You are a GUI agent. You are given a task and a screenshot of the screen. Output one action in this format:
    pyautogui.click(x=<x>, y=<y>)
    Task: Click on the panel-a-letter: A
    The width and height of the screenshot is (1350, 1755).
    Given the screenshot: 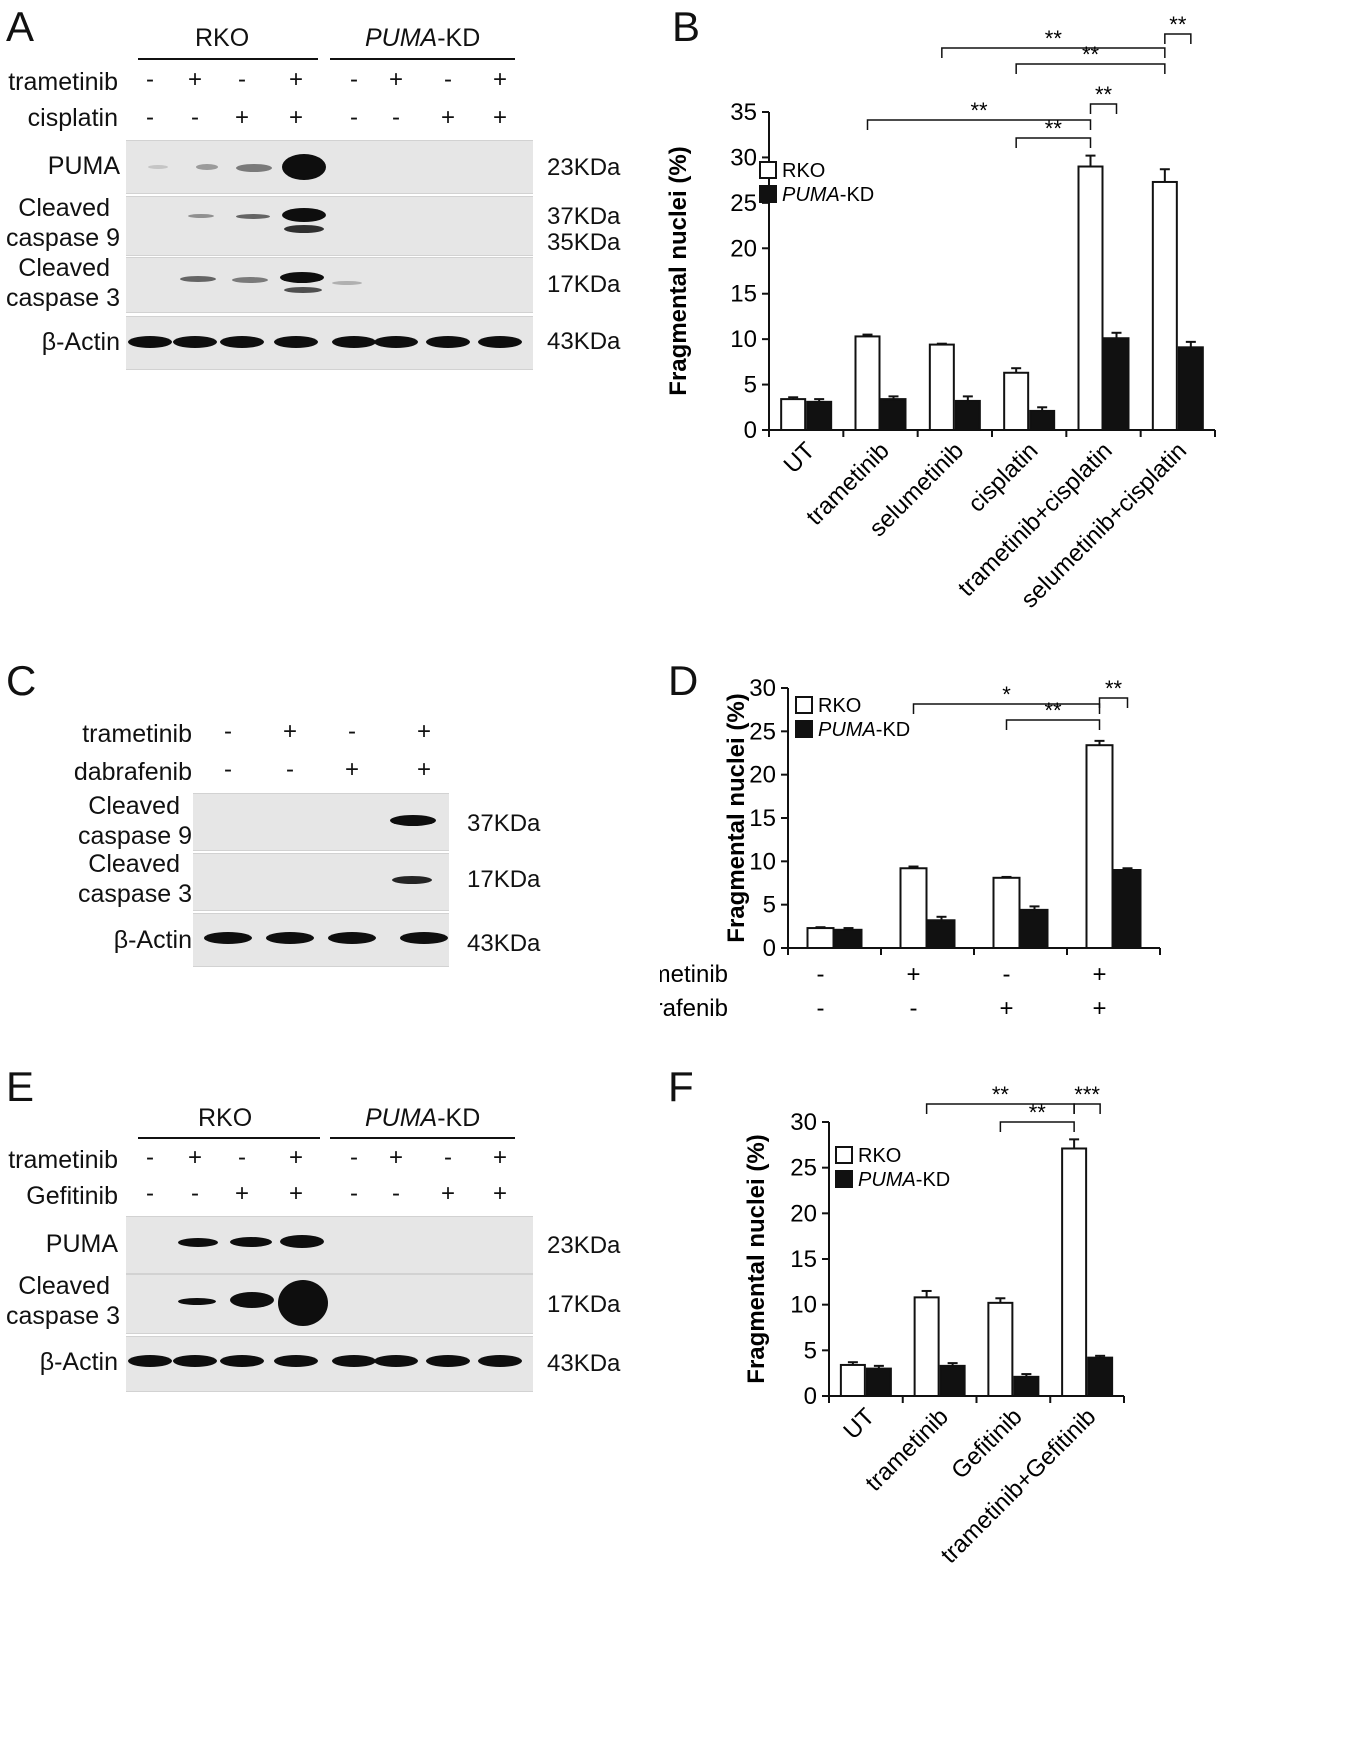 What is the action you would take?
    pyautogui.click(x=20, y=26)
    